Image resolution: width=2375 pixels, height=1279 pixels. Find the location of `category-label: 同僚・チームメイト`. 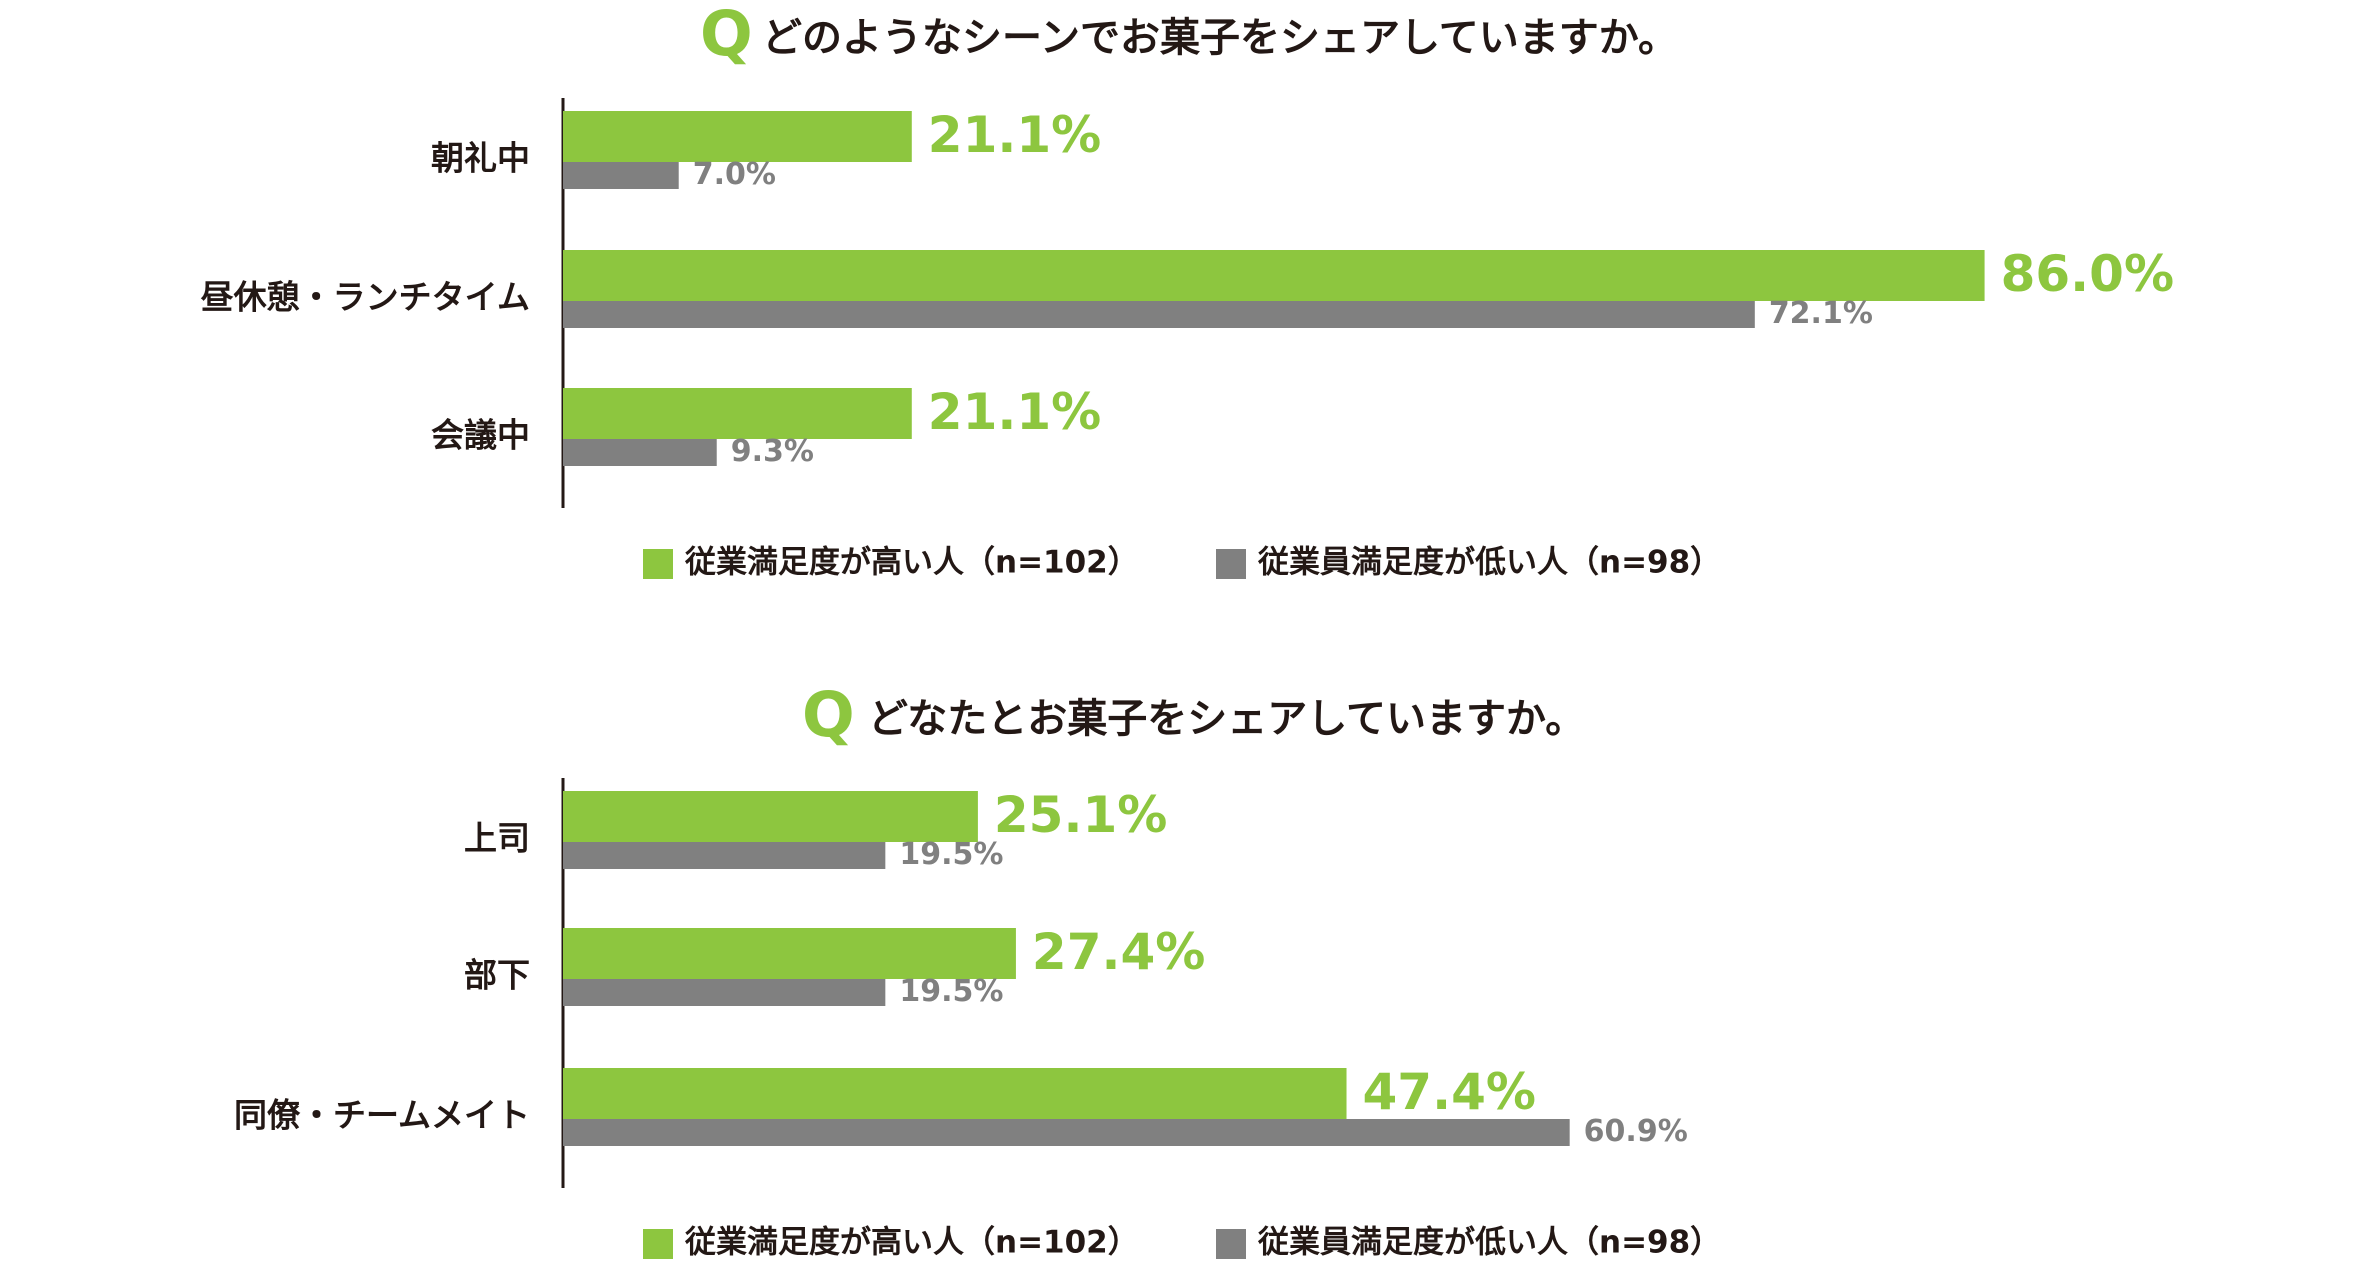

category-label: 同僚・チームメイト is located at coordinates (382, 1115).